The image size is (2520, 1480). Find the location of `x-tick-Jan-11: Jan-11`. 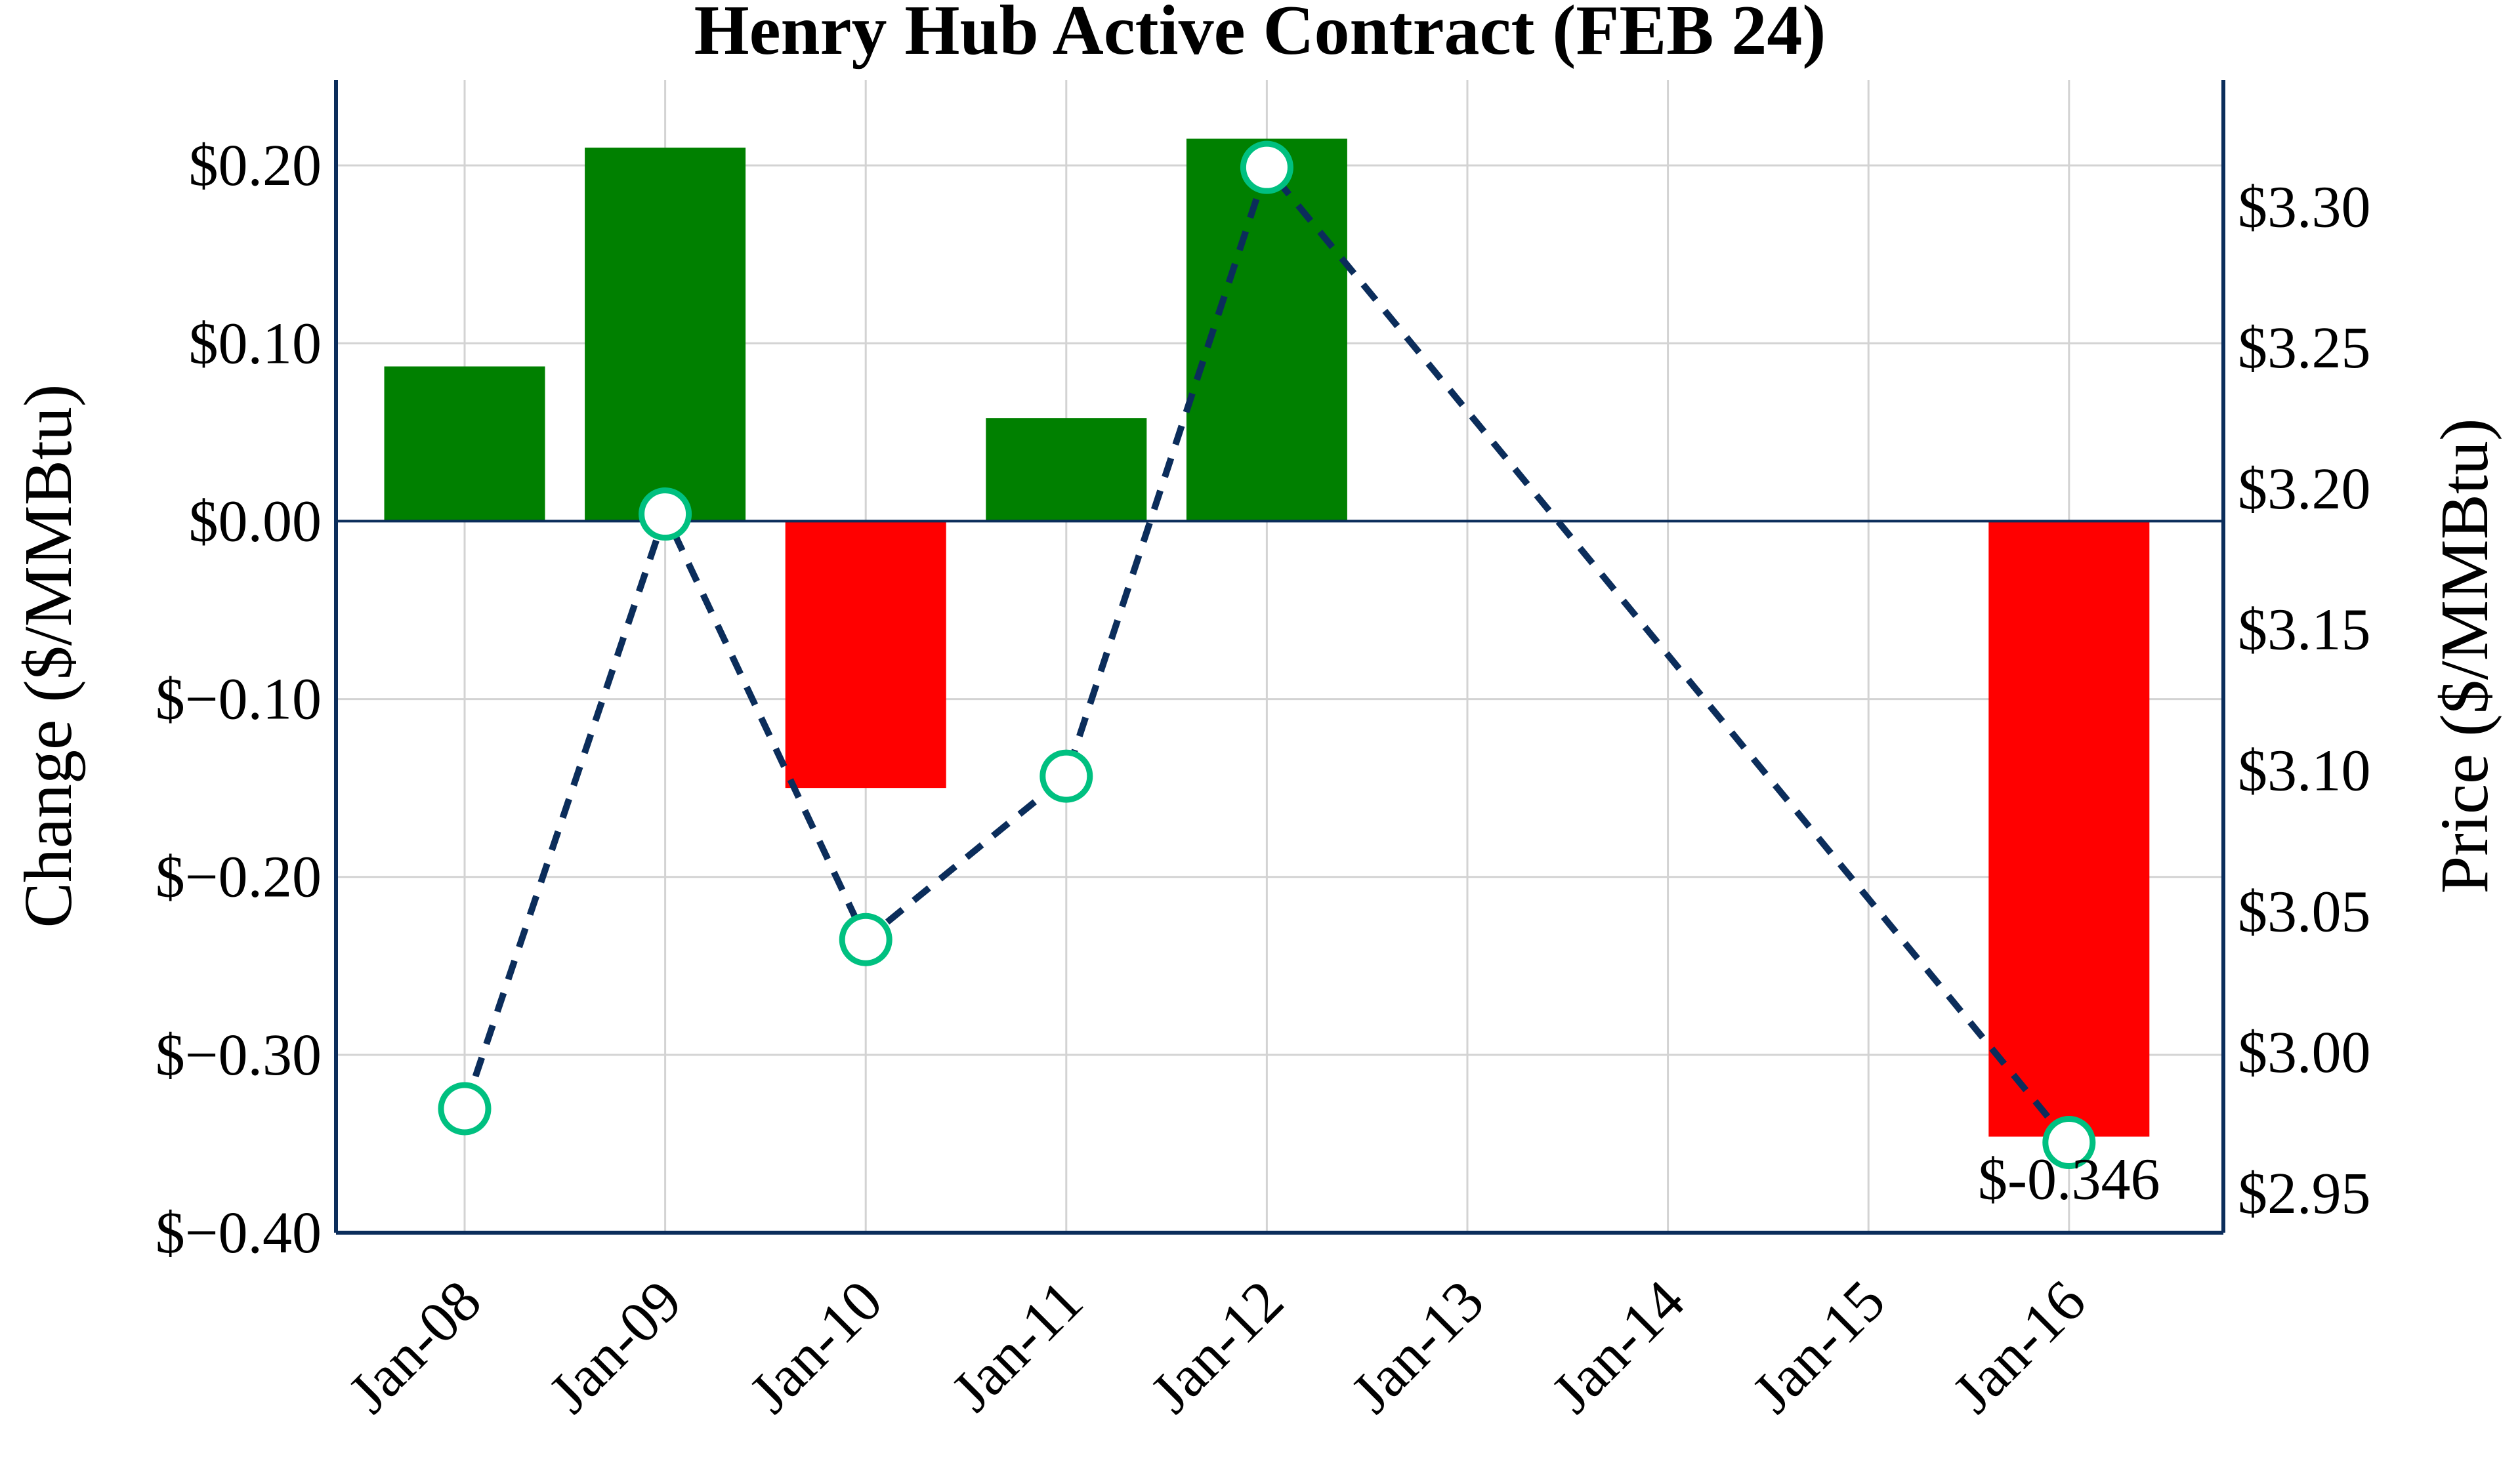

x-tick-Jan-11: Jan-11 is located at coordinates (1017, 1346).